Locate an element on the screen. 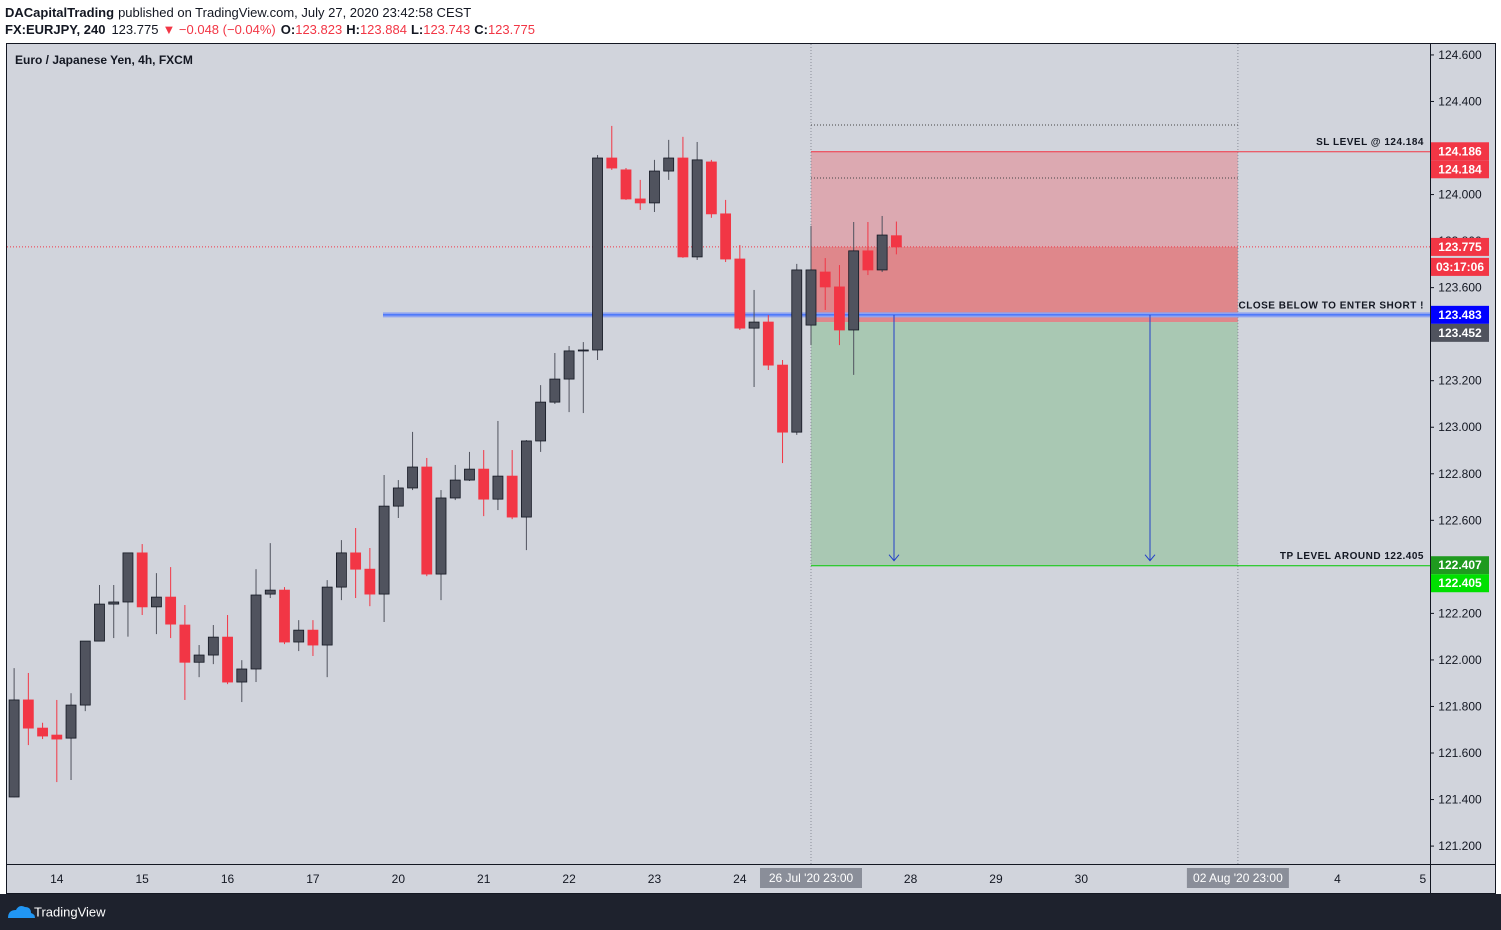  hline-label: TP LEVEL AROUND 122.405 is located at coordinates (1352, 556).